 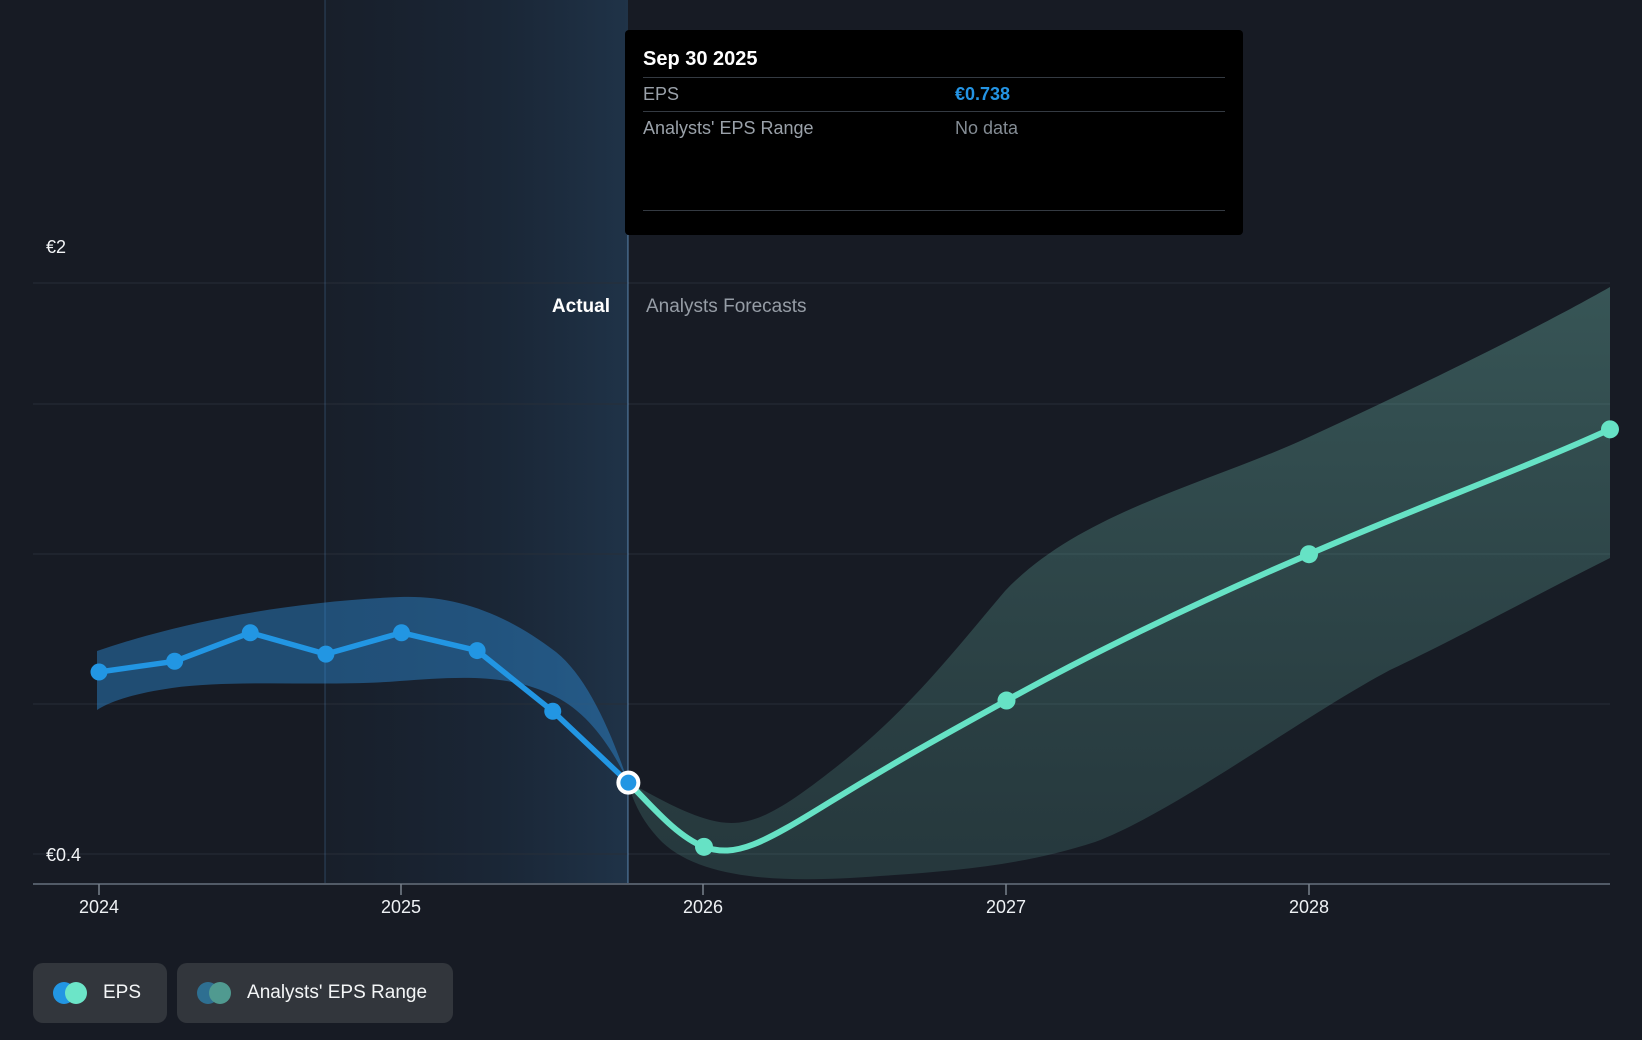 What do you see at coordinates (100, 993) in the screenshot?
I see `legend-pill-eps: EPS` at bounding box center [100, 993].